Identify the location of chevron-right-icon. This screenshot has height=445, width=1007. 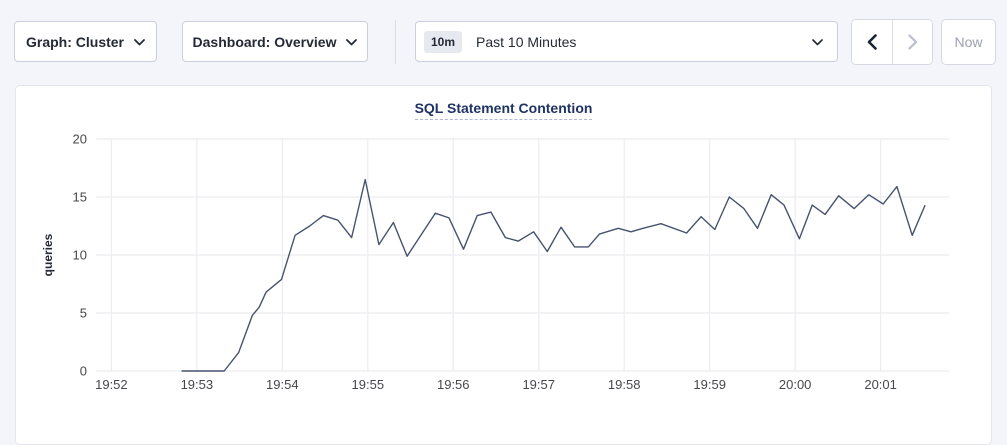
(912, 41).